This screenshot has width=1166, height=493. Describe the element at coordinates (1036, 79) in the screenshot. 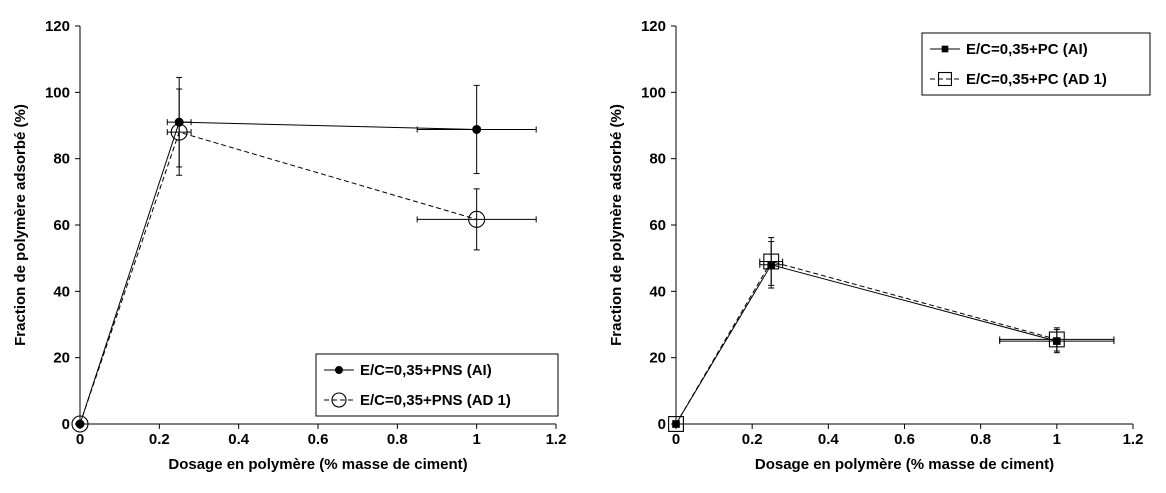

I see `legend-label: E/C=0,35+PC (AD 1)` at that location.